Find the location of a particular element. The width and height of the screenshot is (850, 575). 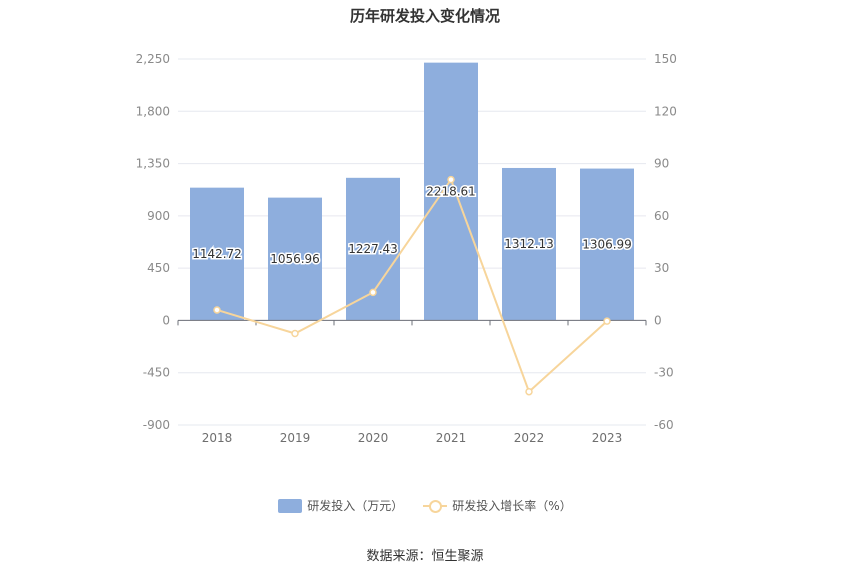

legend-label-bar: 研发投入（万元） is located at coordinates (355, 506).